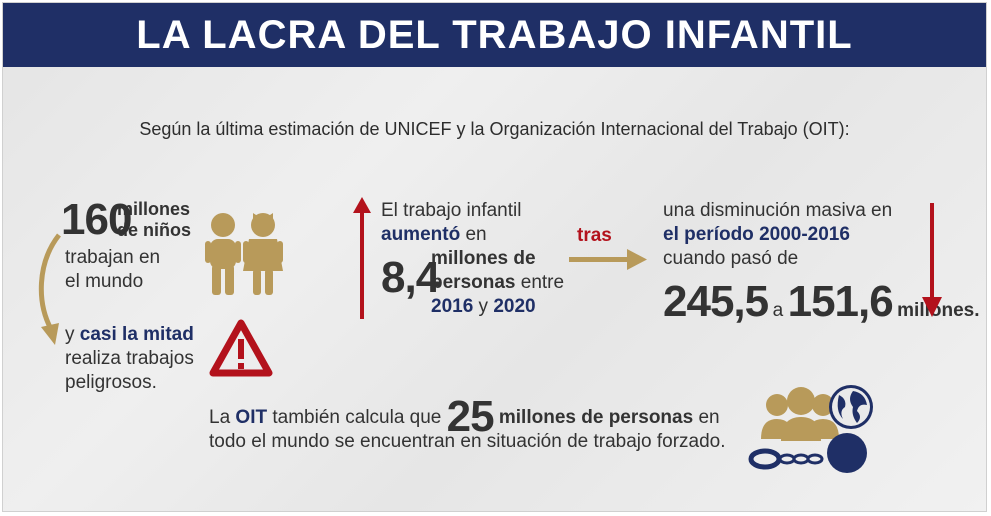  Describe the element at coordinates (840, 301) in the screenshot. I see `decrease-to-value: 151,6` at that location.